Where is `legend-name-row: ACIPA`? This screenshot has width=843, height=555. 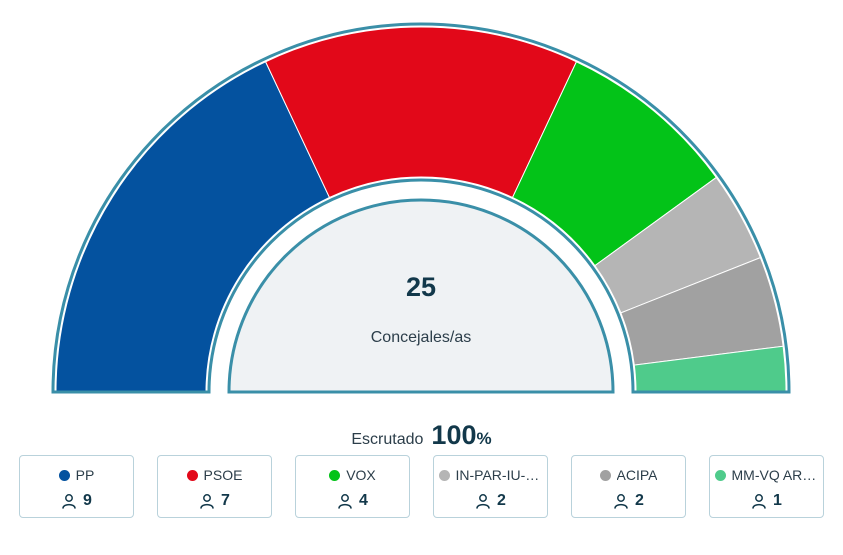
legend-name-row: ACIPA is located at coordinates (628, 475).